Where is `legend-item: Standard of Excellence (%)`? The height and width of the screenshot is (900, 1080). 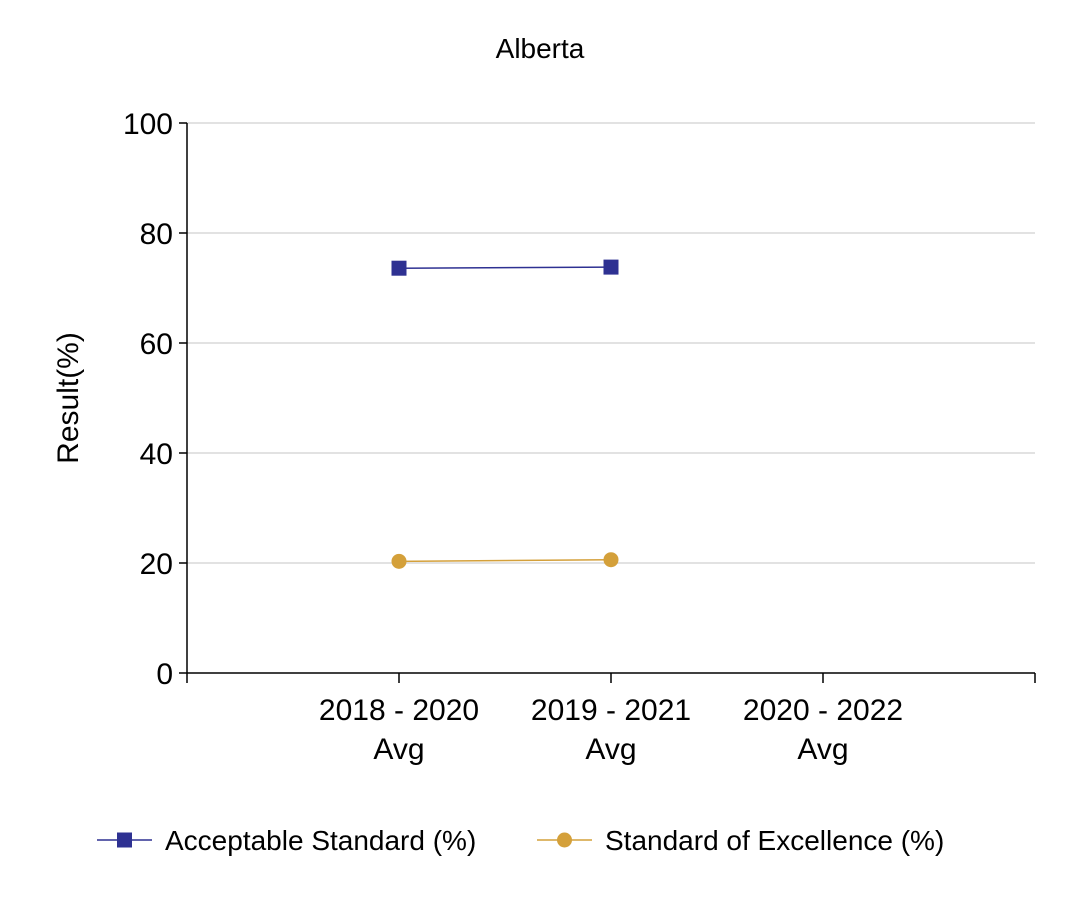 legend-item: Standard of Excellence (%) is located at coordinates (740, 840).